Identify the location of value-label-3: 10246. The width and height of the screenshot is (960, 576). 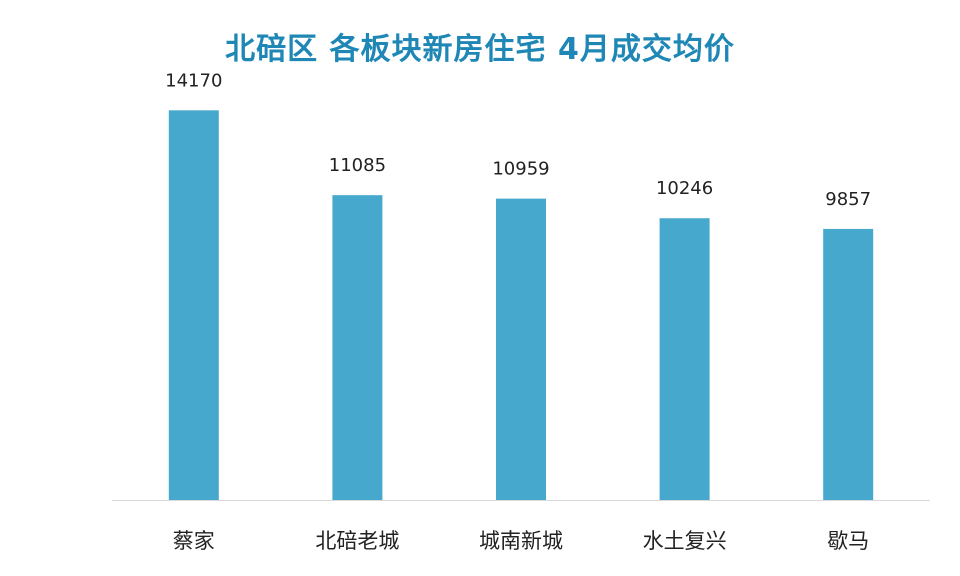
(684, 188).